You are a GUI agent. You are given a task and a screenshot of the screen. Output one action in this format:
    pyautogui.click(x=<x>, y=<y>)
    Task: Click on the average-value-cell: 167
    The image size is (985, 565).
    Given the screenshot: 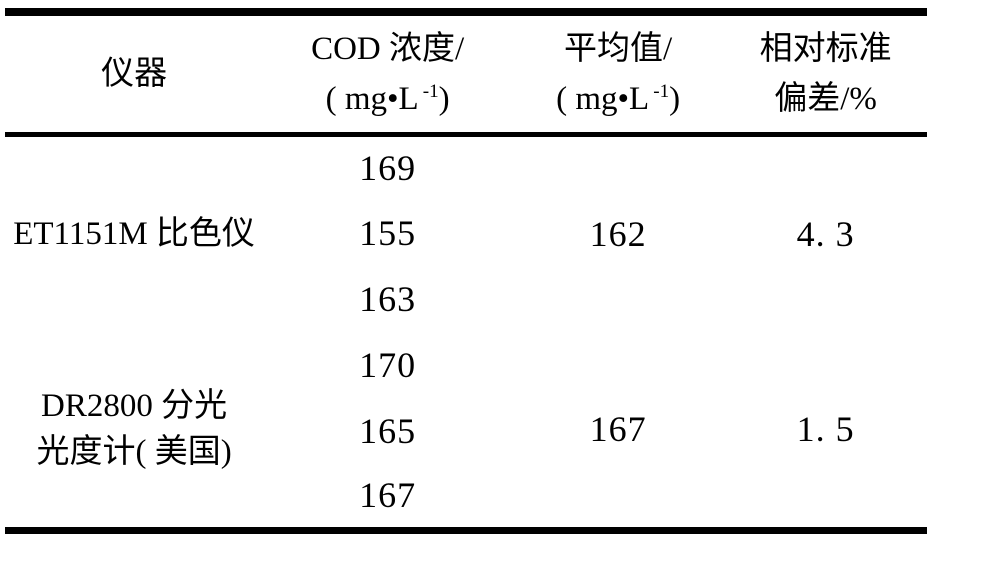 What is the action you would take?
    pyautogui.click(x=618, y=429)
    